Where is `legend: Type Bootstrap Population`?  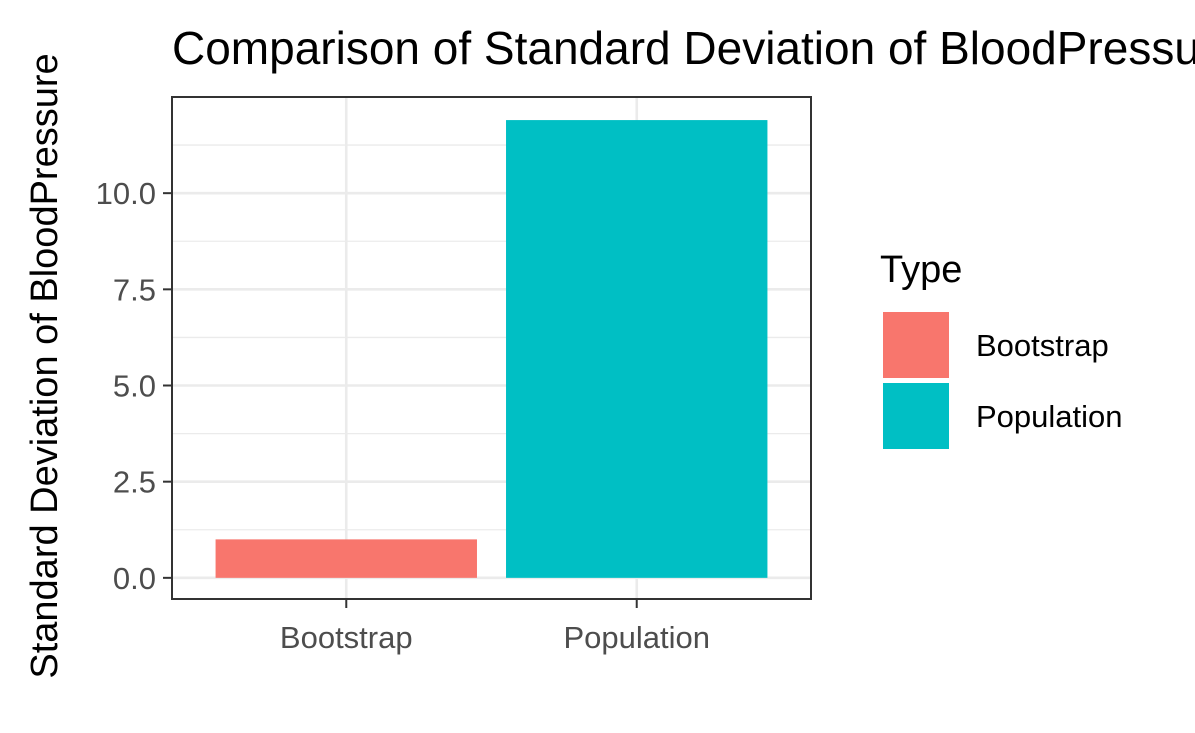
legend: Type Bootstrap Population is located at coordinates (1001, 349).